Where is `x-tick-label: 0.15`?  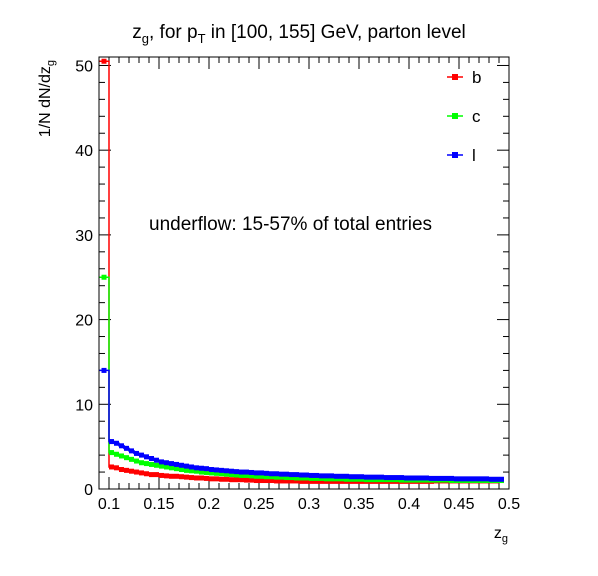
x-tick-label: 0.15 is located at coordinates (158, 504).